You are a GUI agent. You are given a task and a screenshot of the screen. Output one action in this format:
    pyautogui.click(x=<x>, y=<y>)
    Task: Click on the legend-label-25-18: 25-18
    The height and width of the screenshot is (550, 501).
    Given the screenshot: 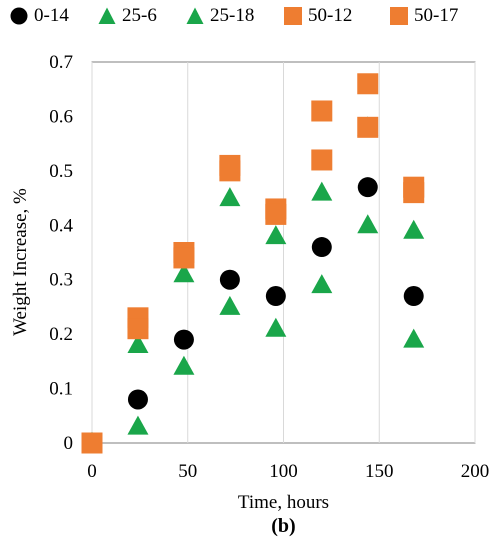 What is the action you would take?
    pyautogui.click(x=232, y=15)
    